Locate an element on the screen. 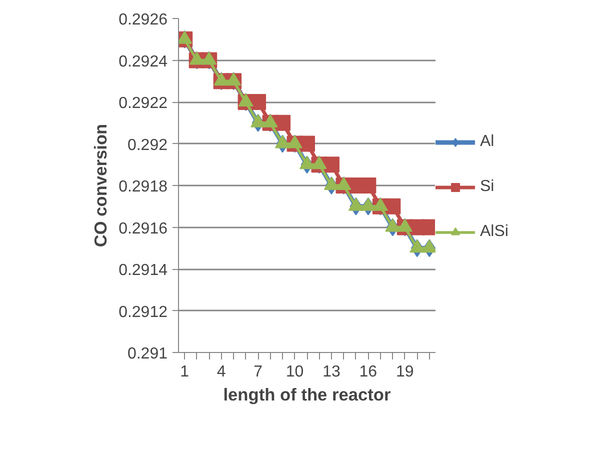  y-tick-label: 0.2922 is located at coordinates (143, 103).